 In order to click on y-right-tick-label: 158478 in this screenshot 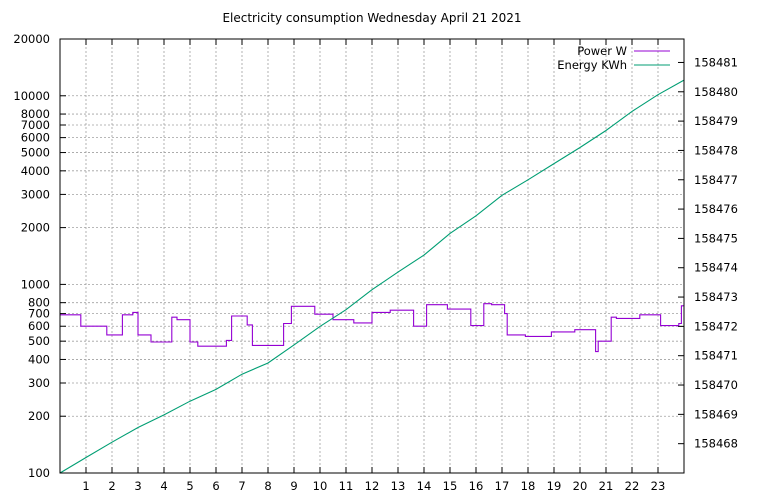, I will do `click(716, 150)`.